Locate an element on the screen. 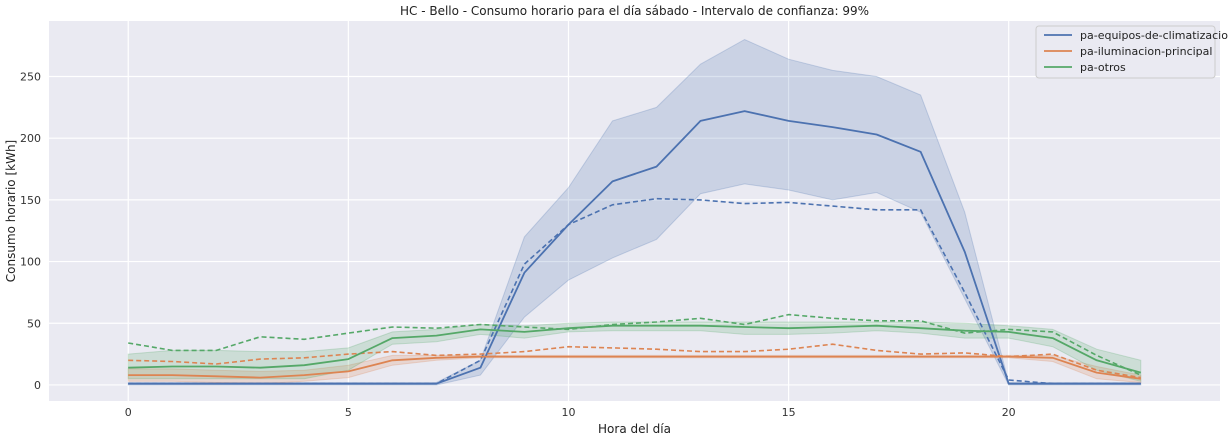  x-tick-label: 20 is located at coordinates (1009, 412).